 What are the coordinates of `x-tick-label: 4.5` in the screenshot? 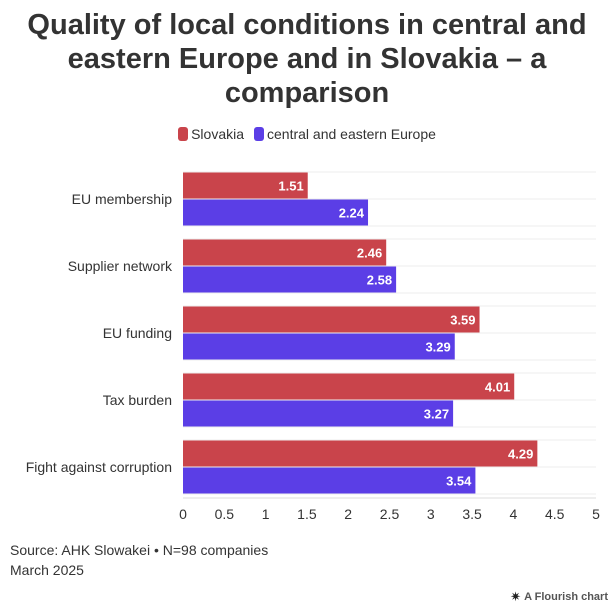 It's located at (555, 514).